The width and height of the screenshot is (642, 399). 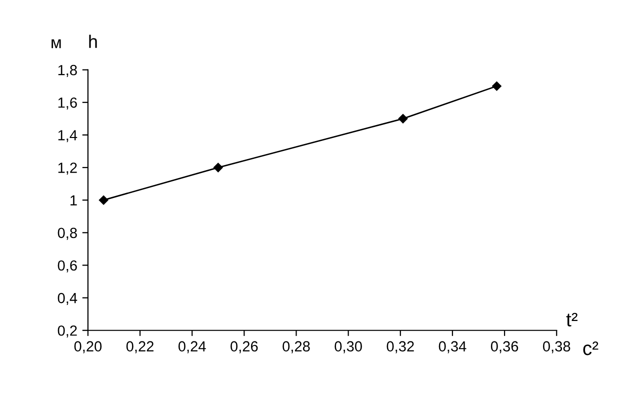 What do you see at coordinates (400, 347) in the screenshot?
I see `x-tick-label: 0,32` at bounding box center [400, 347].